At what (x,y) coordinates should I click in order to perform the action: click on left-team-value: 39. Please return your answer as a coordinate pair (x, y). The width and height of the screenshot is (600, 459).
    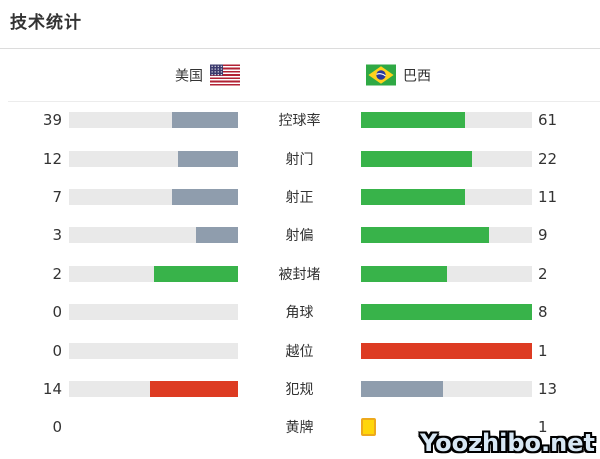
    Looking at the image, I should click on (52, 120).